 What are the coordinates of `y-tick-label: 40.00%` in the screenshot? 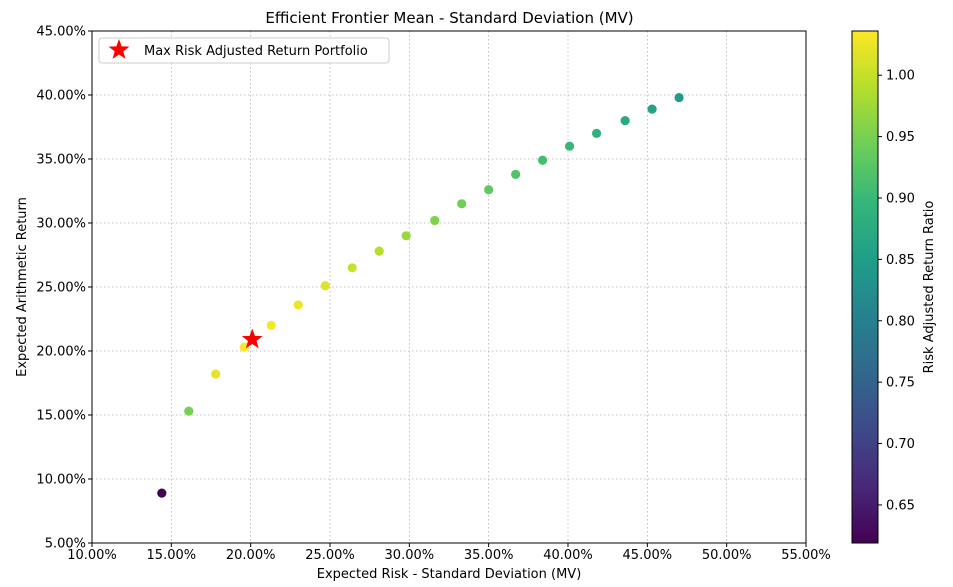 It's located at (61, 96).